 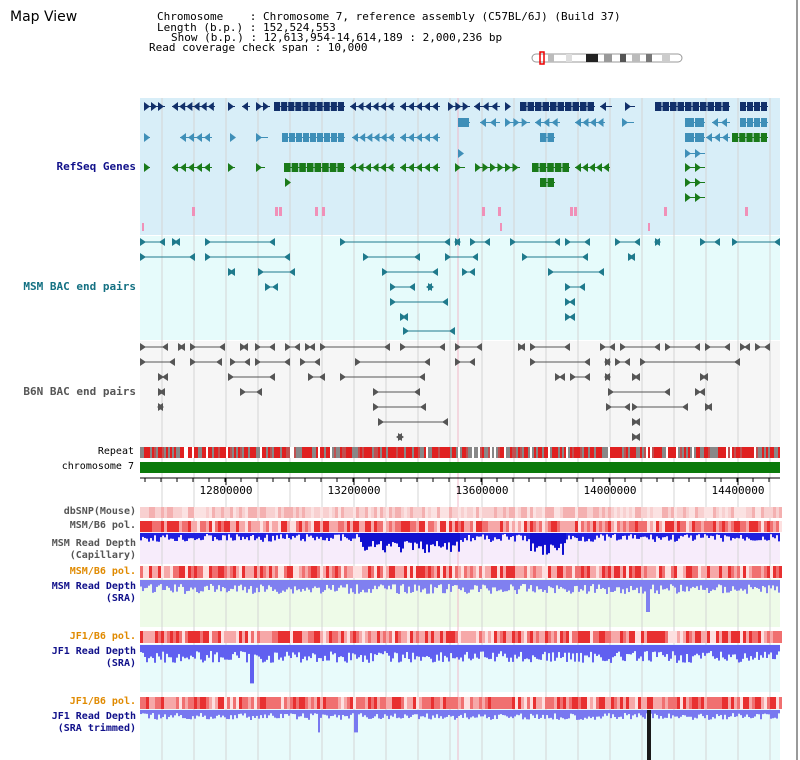 What do you see at coordinates (79, 391) in the screenshot?
I see `b6n-bac-label: B6N BAC end pairs` at bounding box center [79, 391].